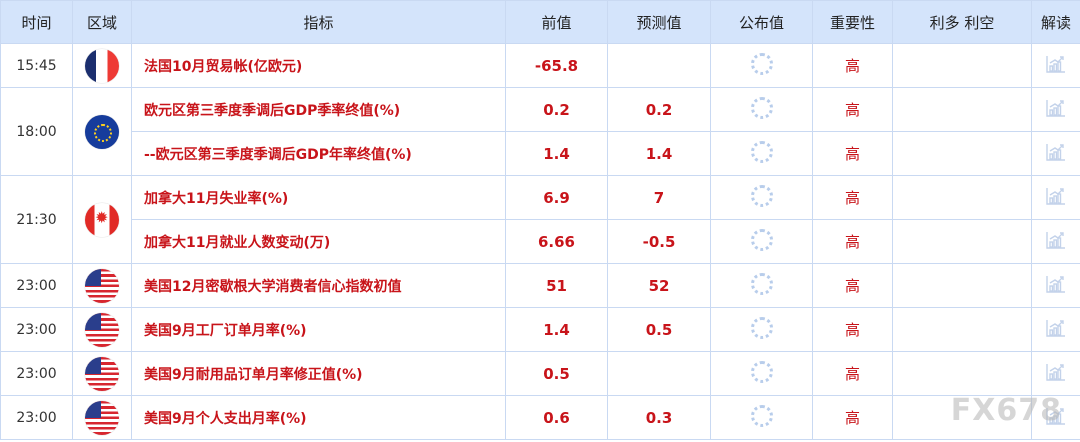 This screenshot has height=442, width=1080. I want to click on eu-flag-icon, so click(102, 131).